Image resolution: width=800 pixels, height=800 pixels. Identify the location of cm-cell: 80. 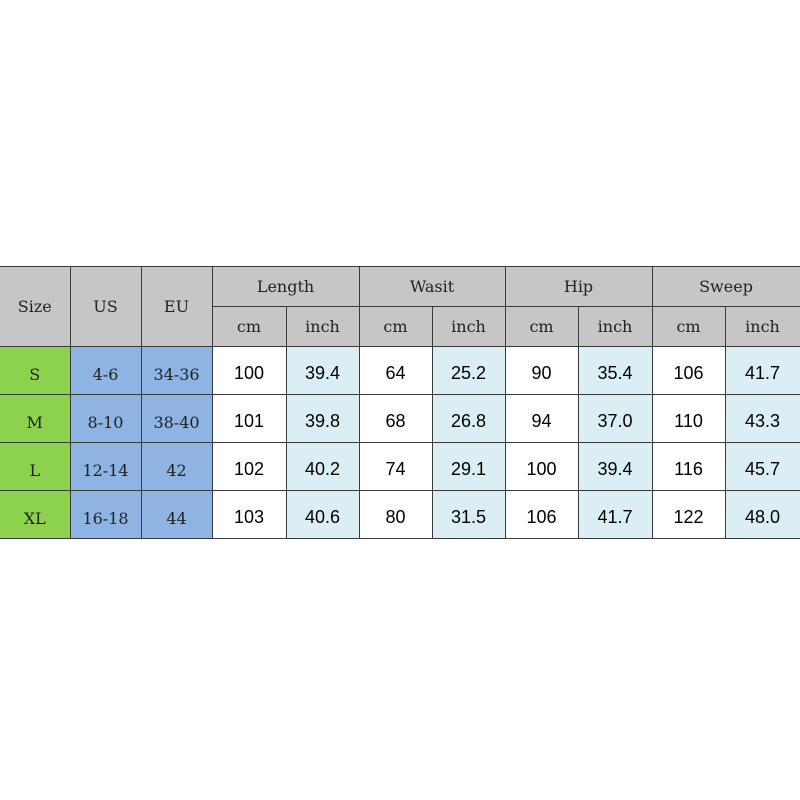
(395, 514).